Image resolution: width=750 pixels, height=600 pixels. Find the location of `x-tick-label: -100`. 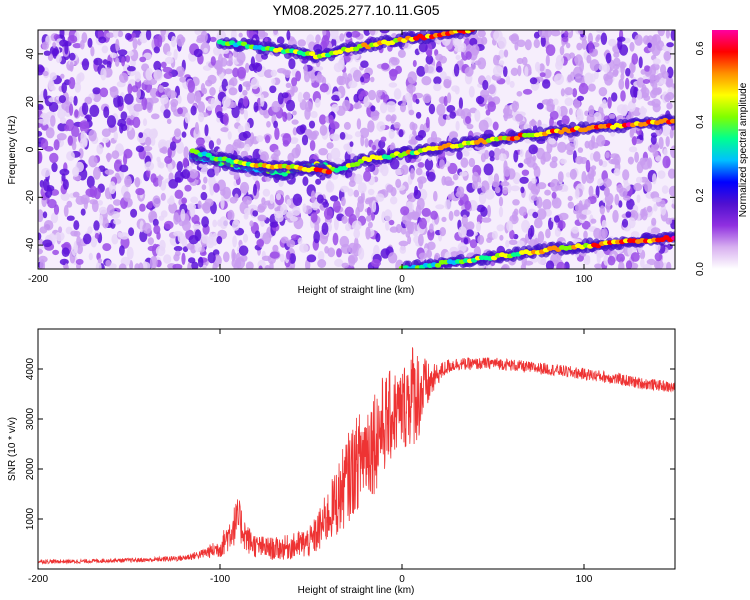

x-tick-label: -100 is located at coordinates (220, 279).